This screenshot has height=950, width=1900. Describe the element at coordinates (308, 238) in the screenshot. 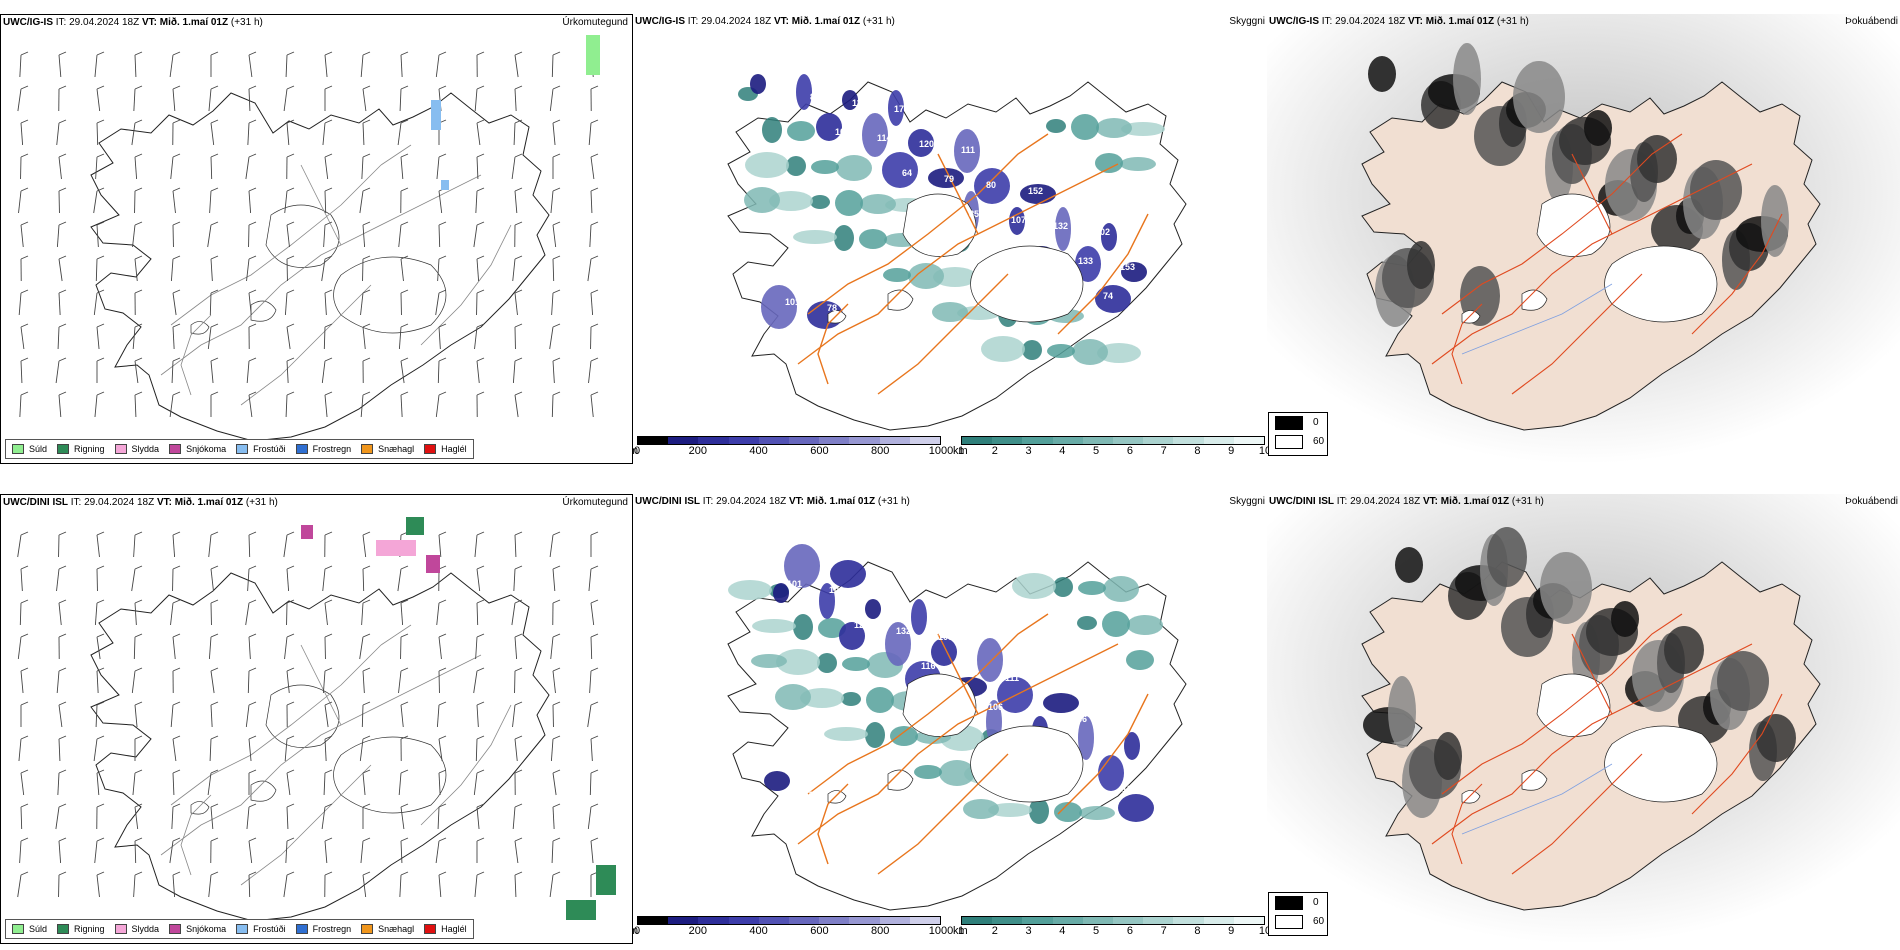

I see `iceland-precip-map` at that location.